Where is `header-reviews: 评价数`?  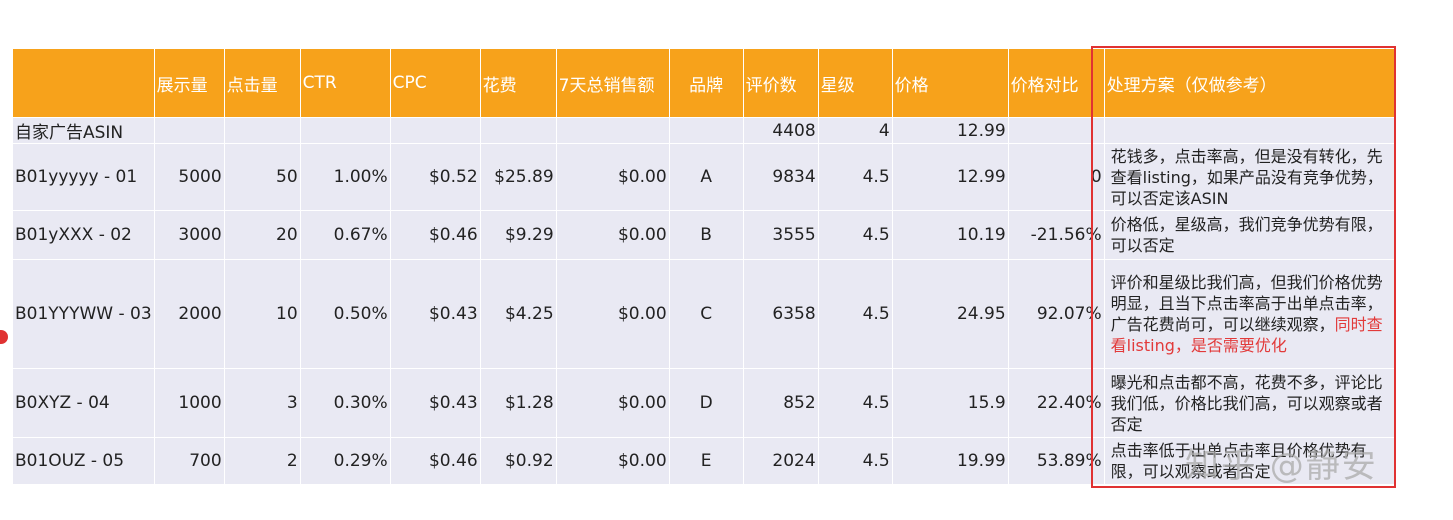 header-reviews: 评价数 is located at coordinates (780, 83).